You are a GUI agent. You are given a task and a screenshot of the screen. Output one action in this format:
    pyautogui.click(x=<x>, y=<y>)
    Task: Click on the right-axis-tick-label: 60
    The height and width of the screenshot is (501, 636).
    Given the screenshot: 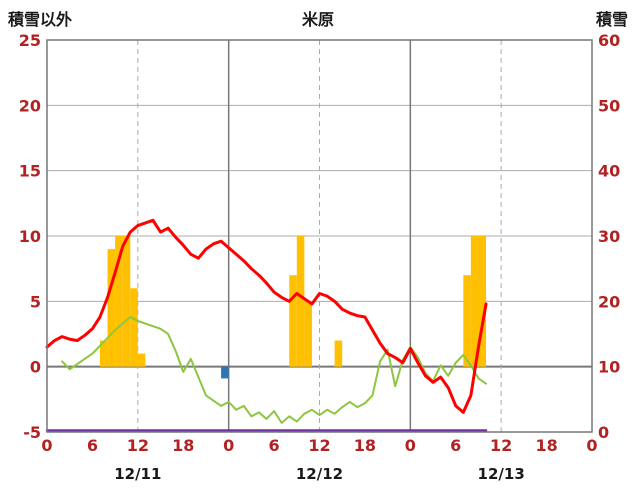 What is the action you would take?
    pyautogui.click(x=609, y=40)
    